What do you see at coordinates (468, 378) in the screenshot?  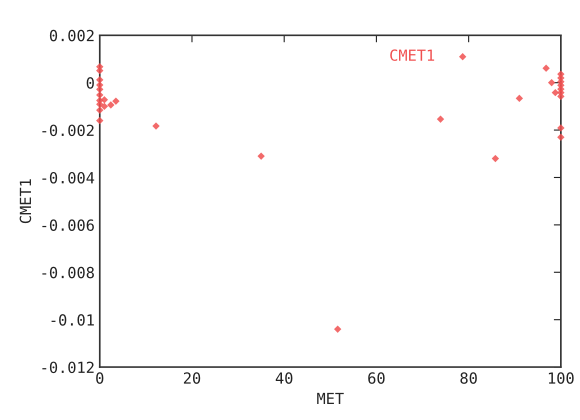 I see `x-tick-label: 80` at bounding box center [468, 378].